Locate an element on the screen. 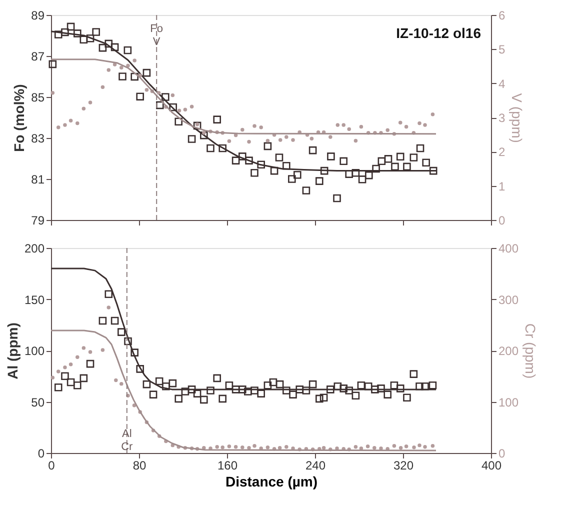 The width and height of the screenshot is (575, 518). x-axis-title: Distance (µm) is located at coordinates (271, 482).